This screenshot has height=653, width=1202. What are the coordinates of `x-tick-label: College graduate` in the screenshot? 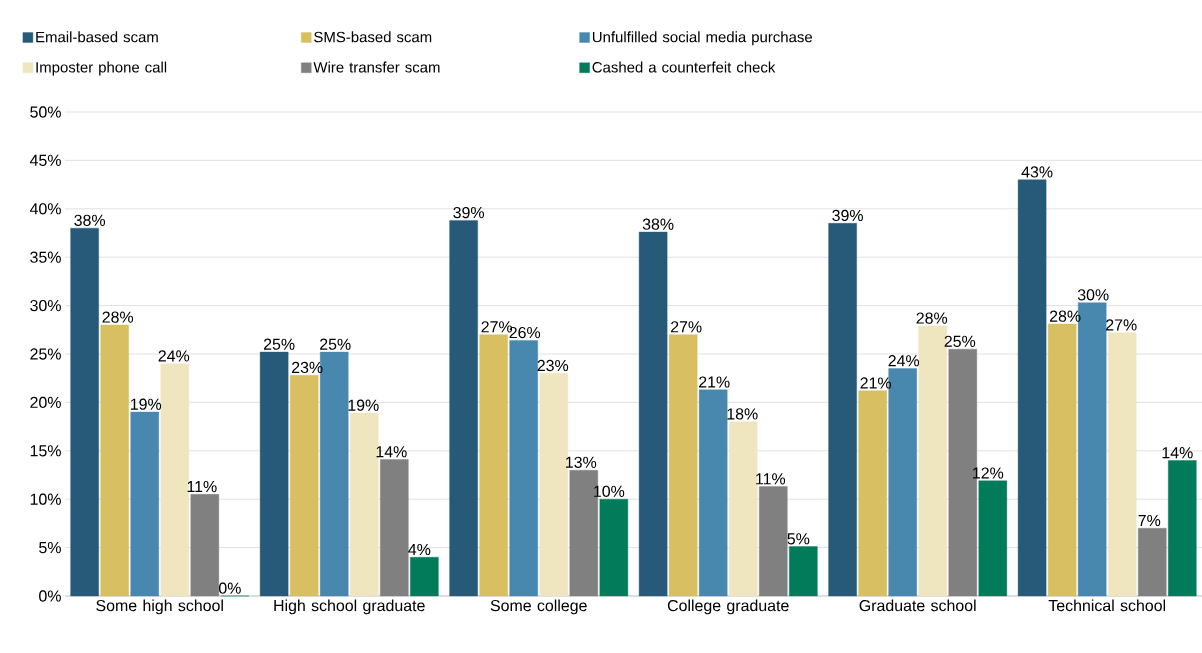 It's located at (728, 607).